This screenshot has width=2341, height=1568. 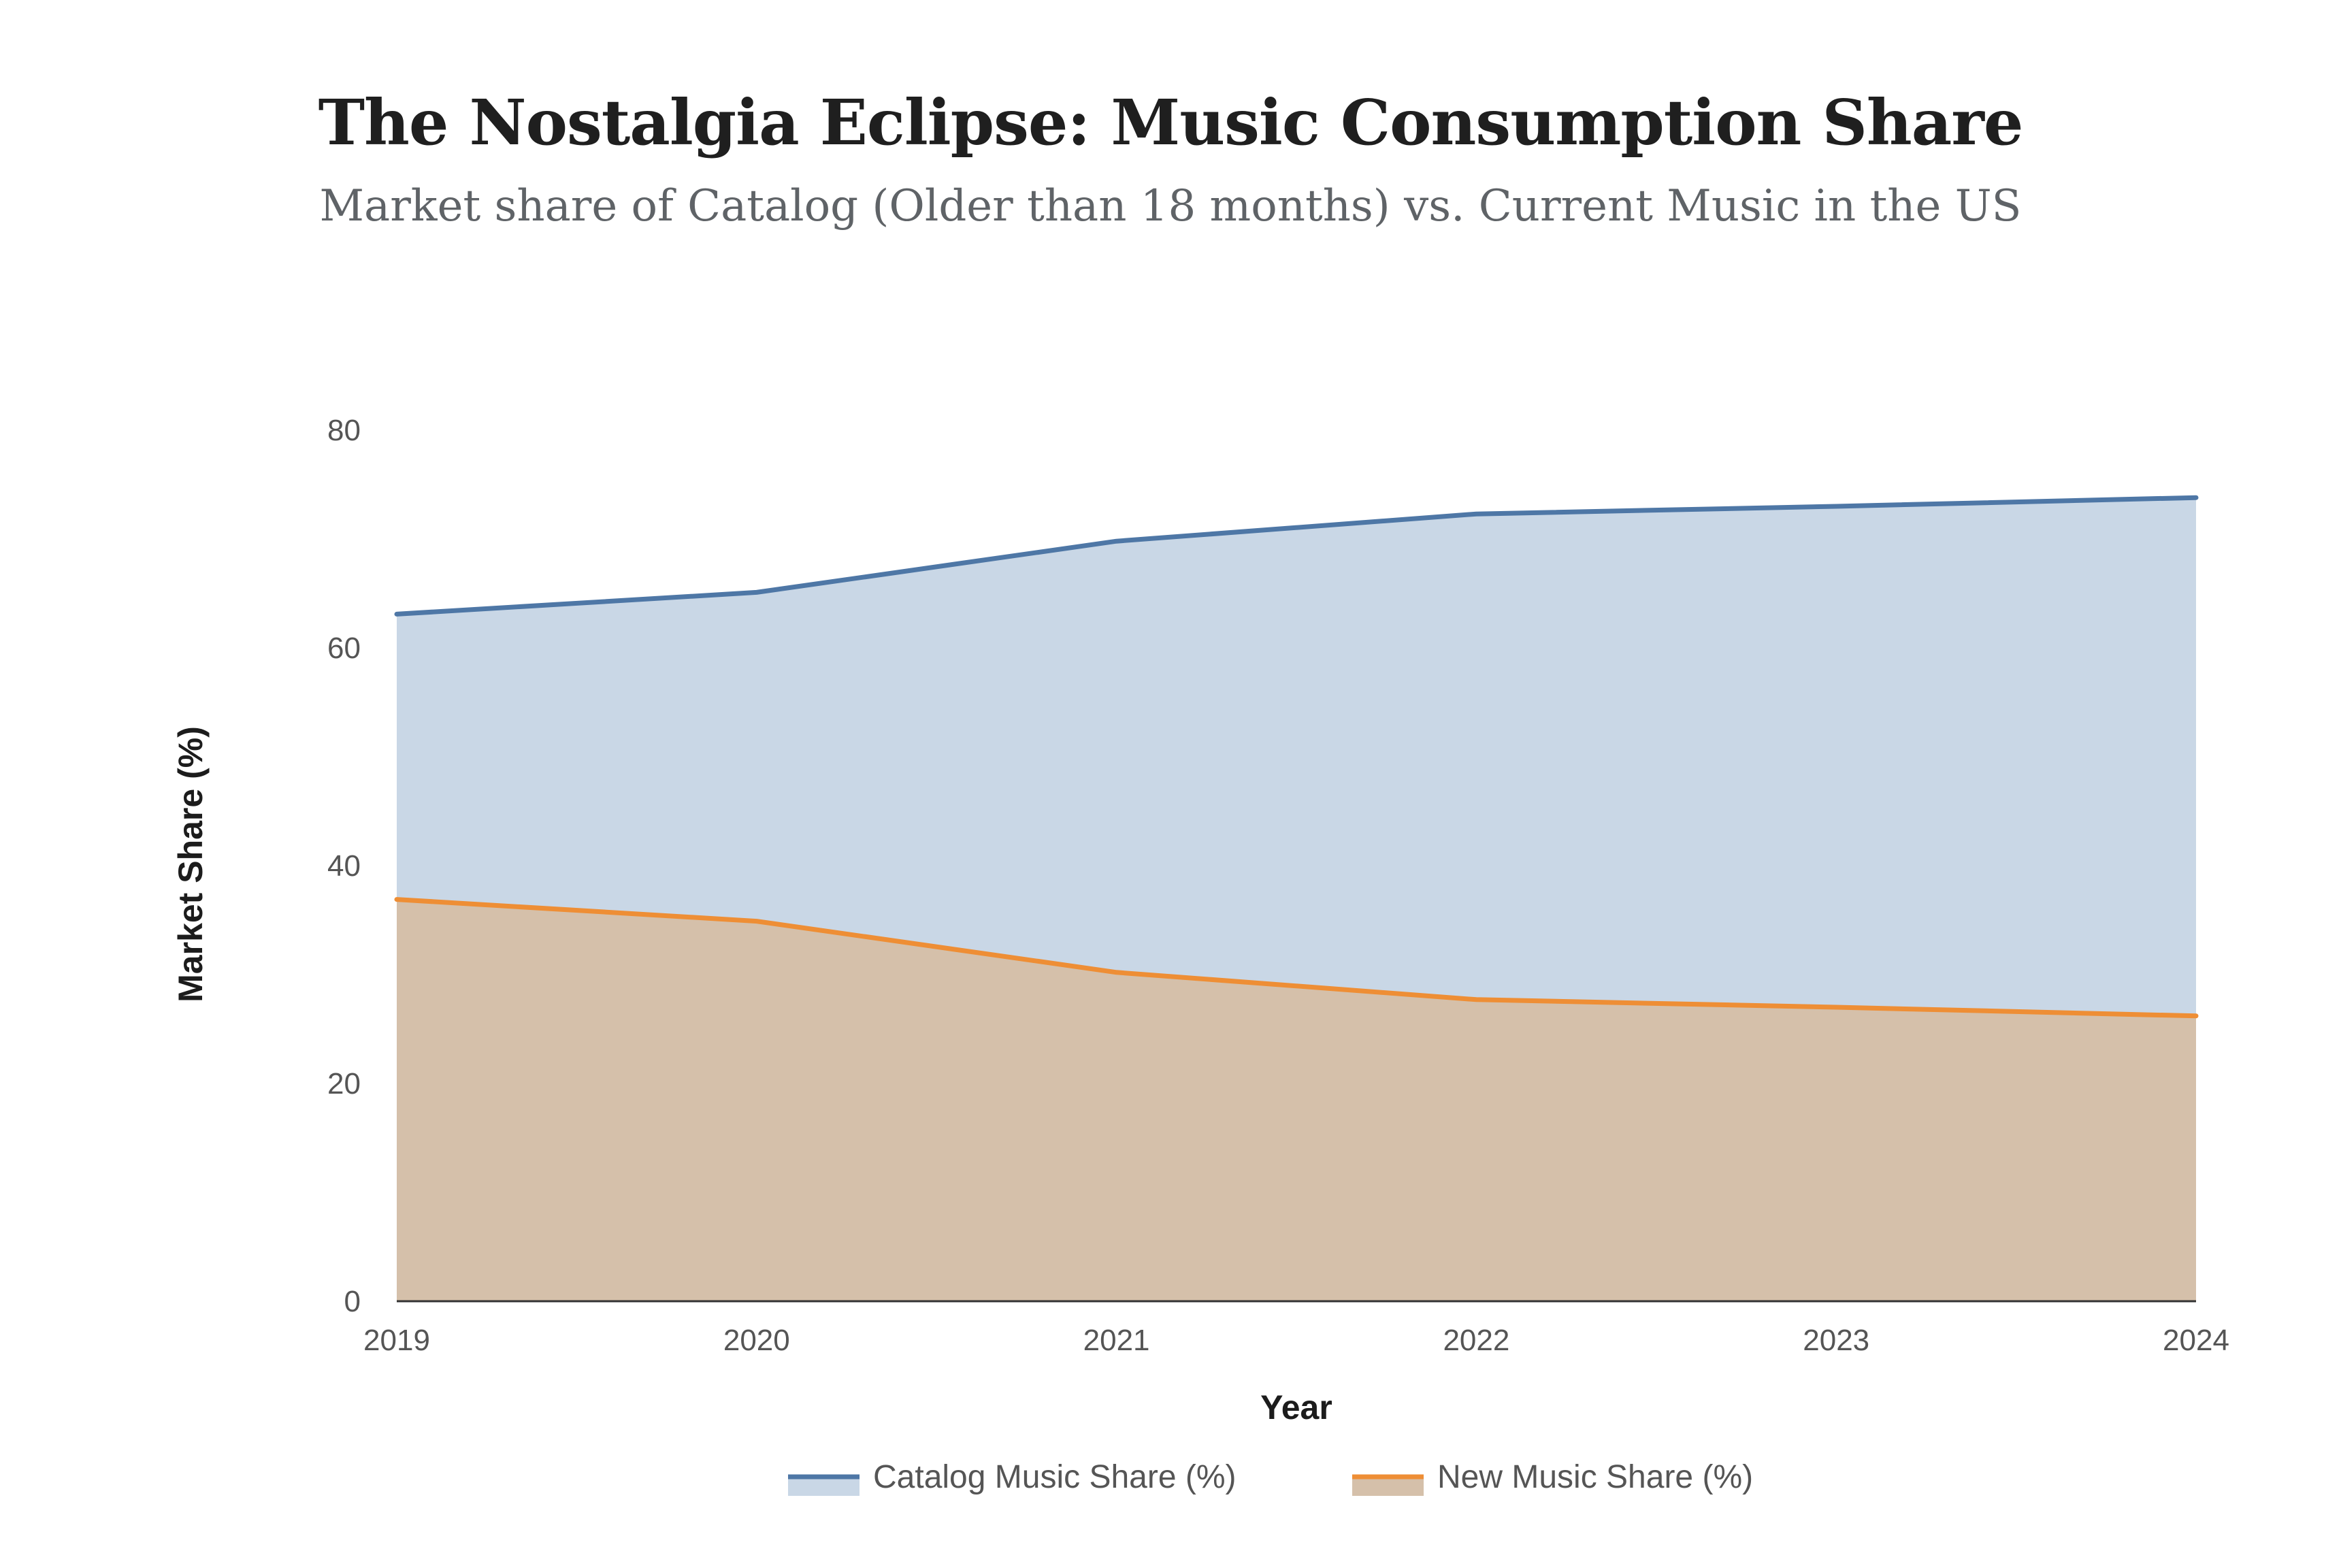 What do you see at coordinates (1296, 958) in the screenshot?
I see `series-1-line` at bounding box center [1296, 958].